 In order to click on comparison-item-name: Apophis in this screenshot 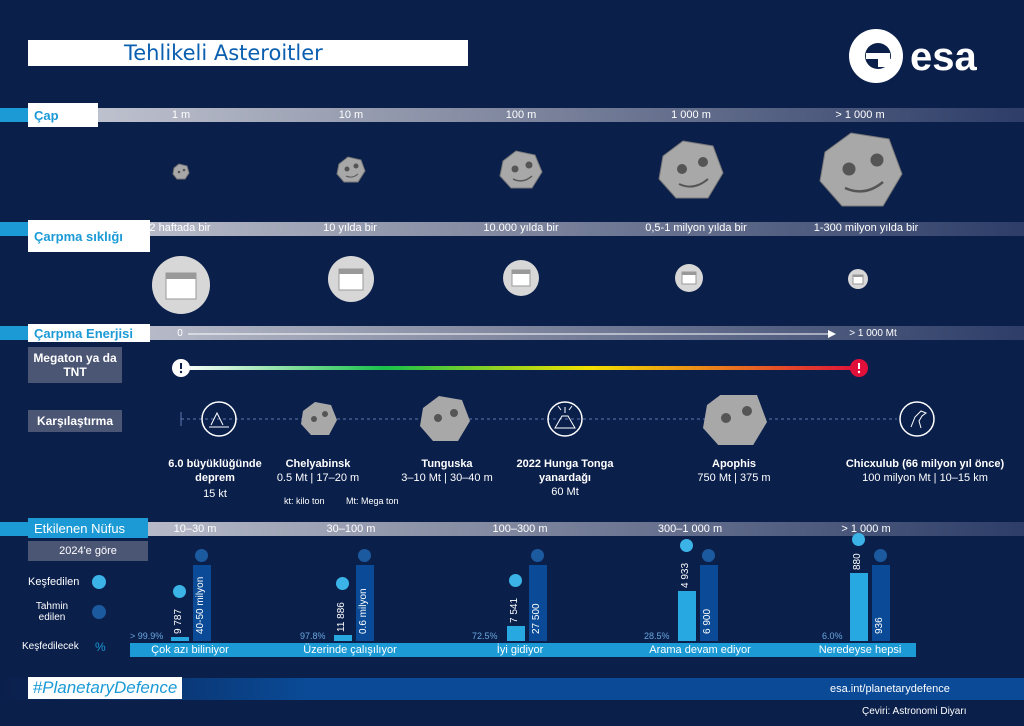, I will do `click(734, 464)`.